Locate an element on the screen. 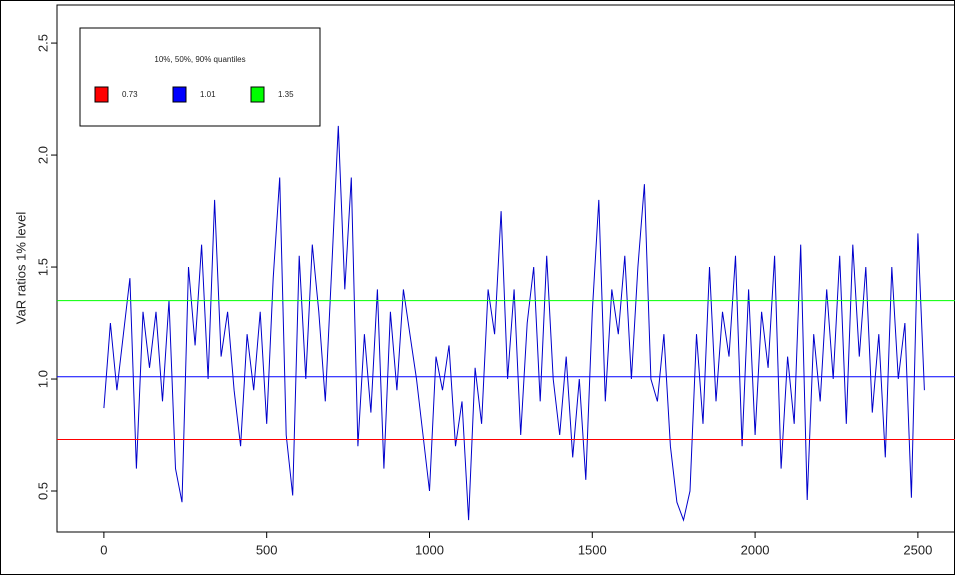  x-tick-label: 500 is located at coordinates (267, 549).